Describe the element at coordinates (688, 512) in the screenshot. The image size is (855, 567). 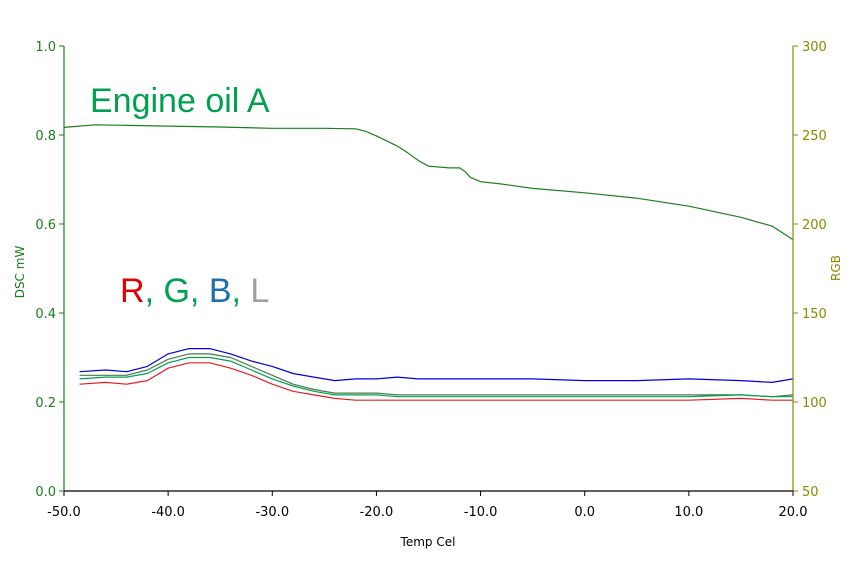
I see `x-tick-label: 10.0` at that location.